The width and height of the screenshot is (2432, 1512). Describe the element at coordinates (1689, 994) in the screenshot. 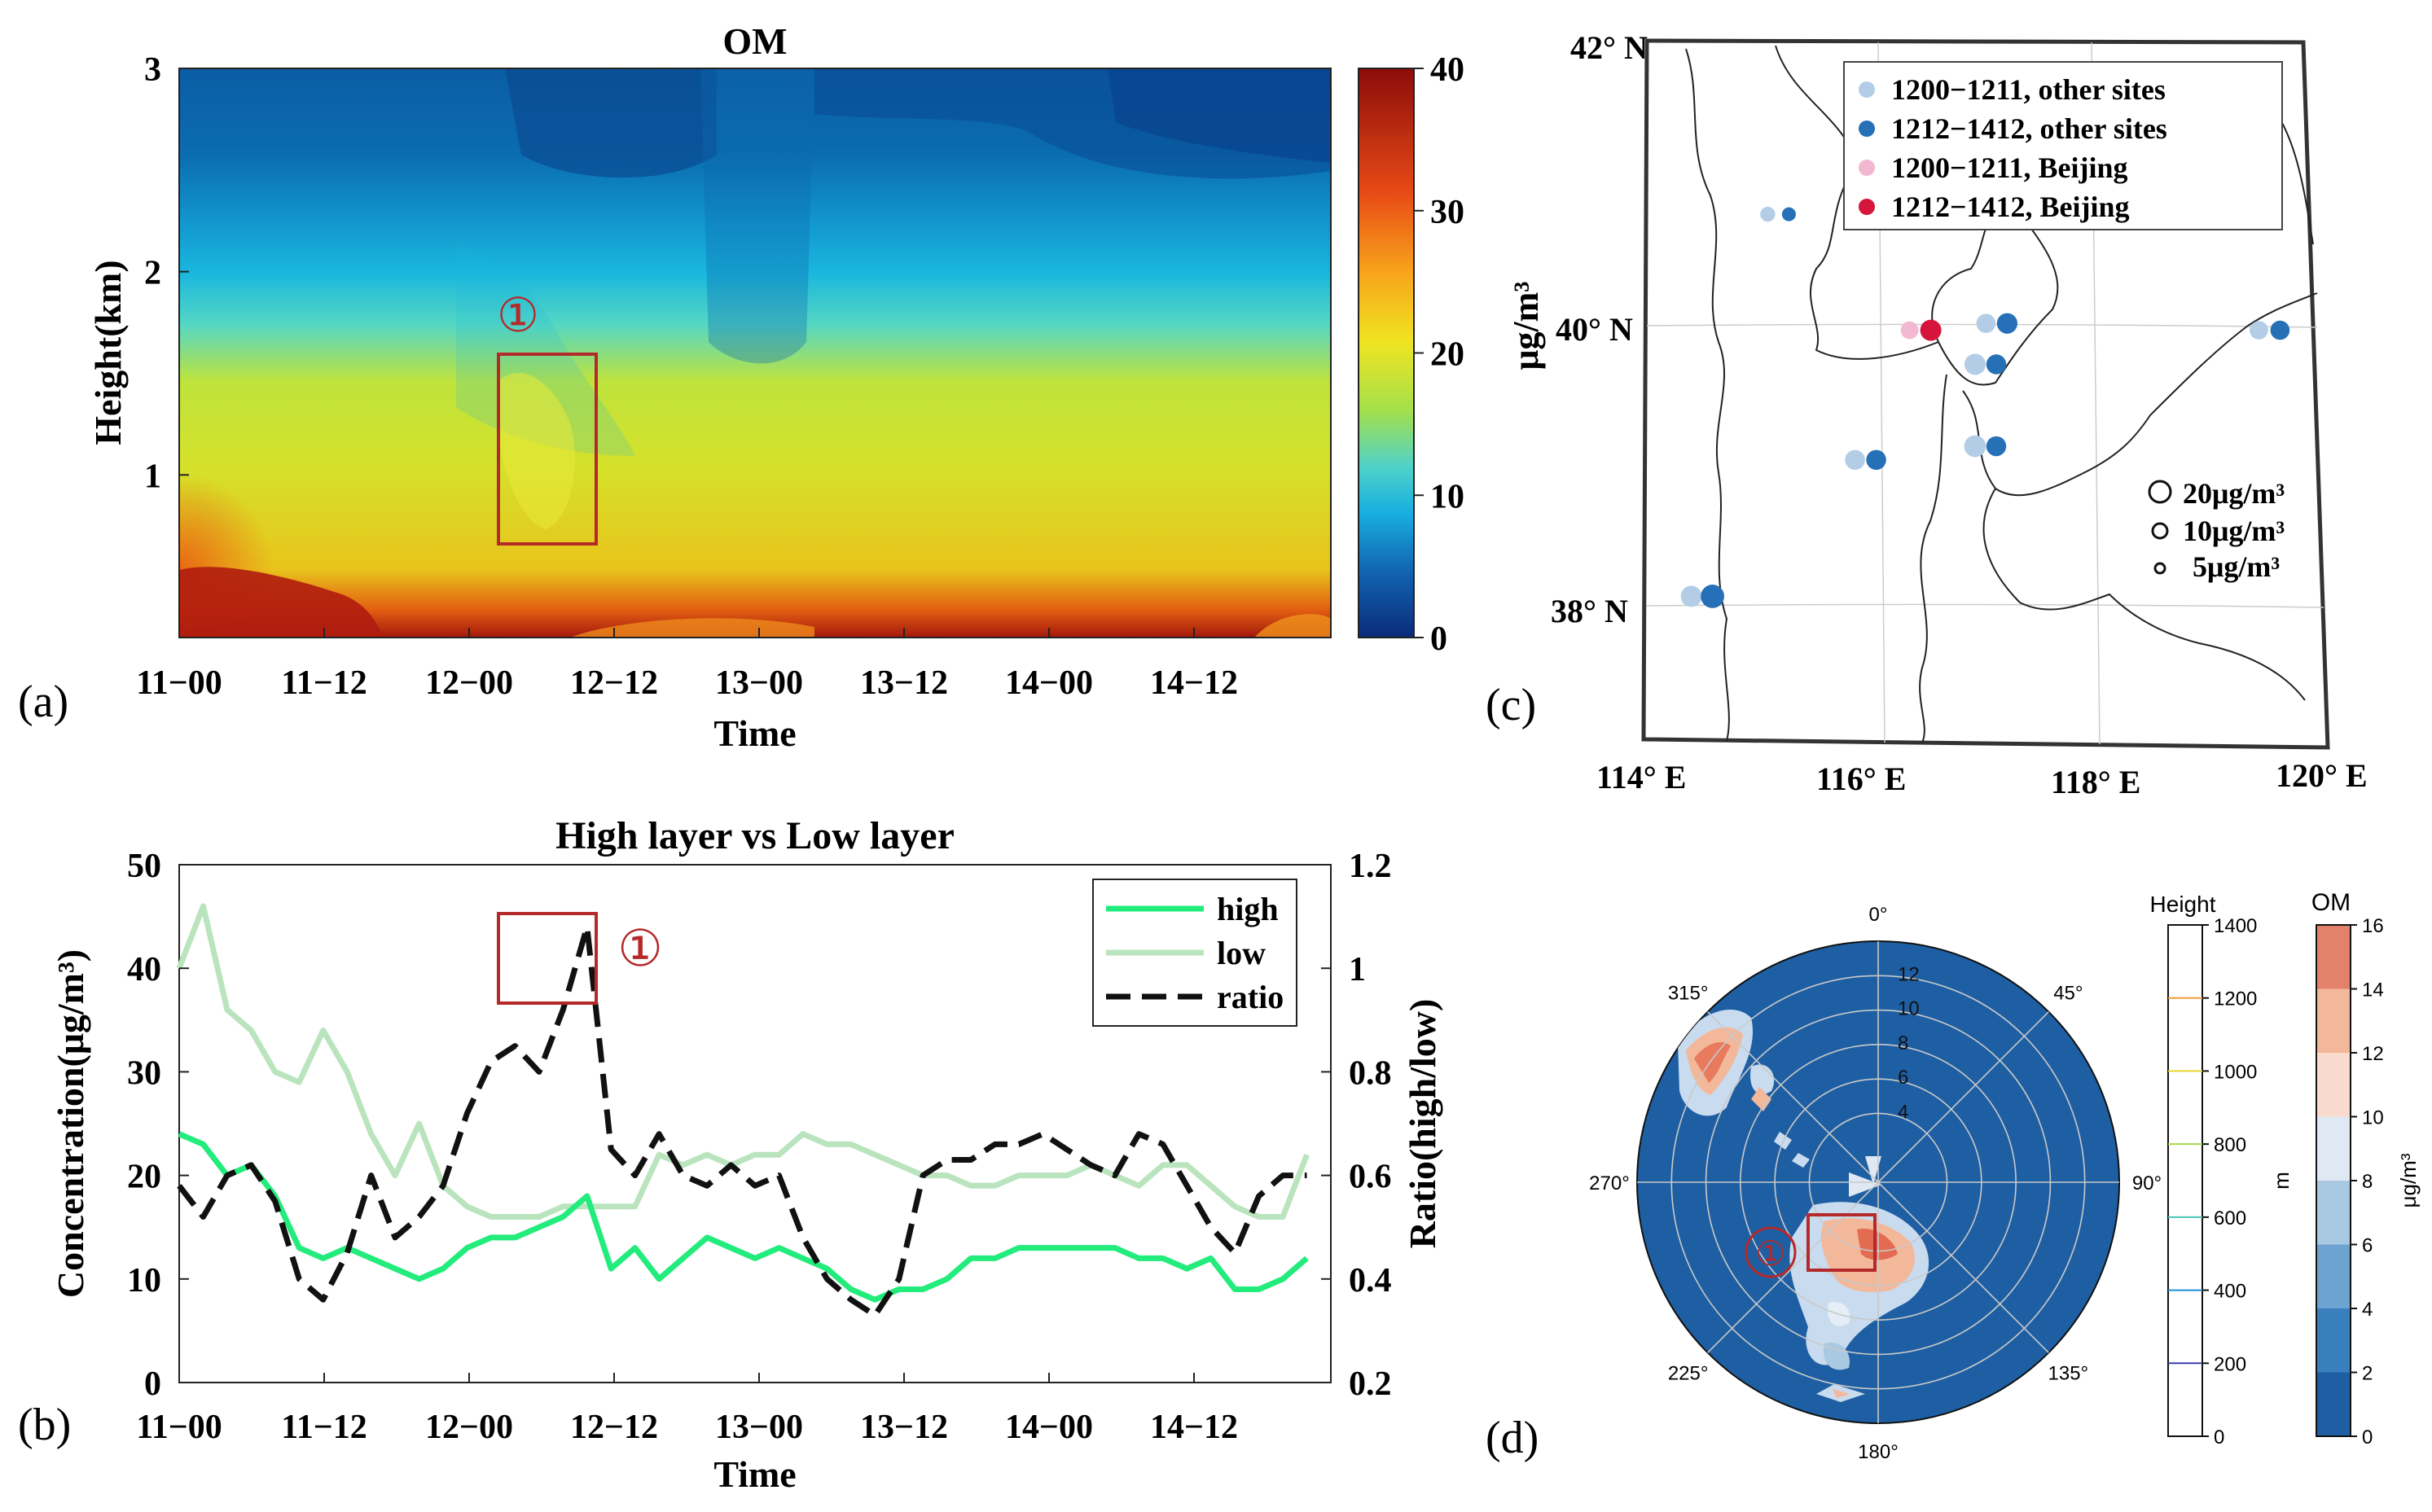

I see `polar-angle-label: 315°` at that location.